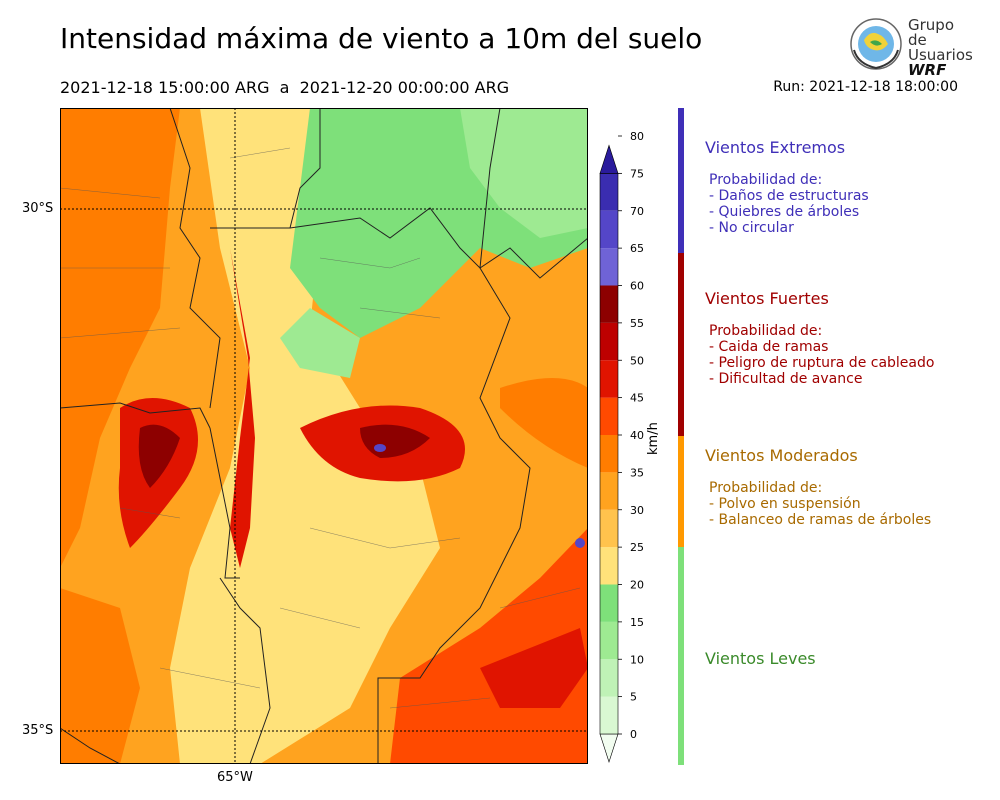 The width and height of the screenshot is (1000, 800). I want to click on colorbar-frame, so click(609, 454).